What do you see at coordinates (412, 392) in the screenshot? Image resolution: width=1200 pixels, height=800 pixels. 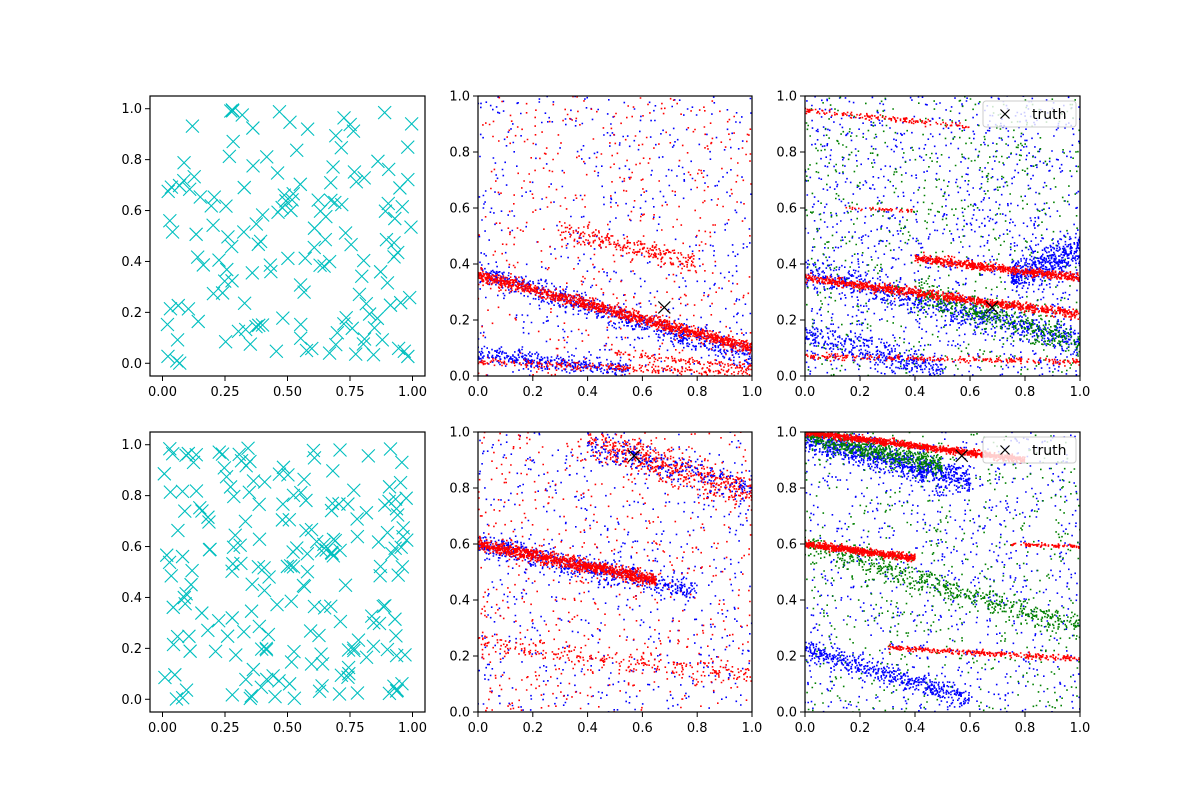 I see `x-tick-label: 1.00` at bounding box center [412, 392].